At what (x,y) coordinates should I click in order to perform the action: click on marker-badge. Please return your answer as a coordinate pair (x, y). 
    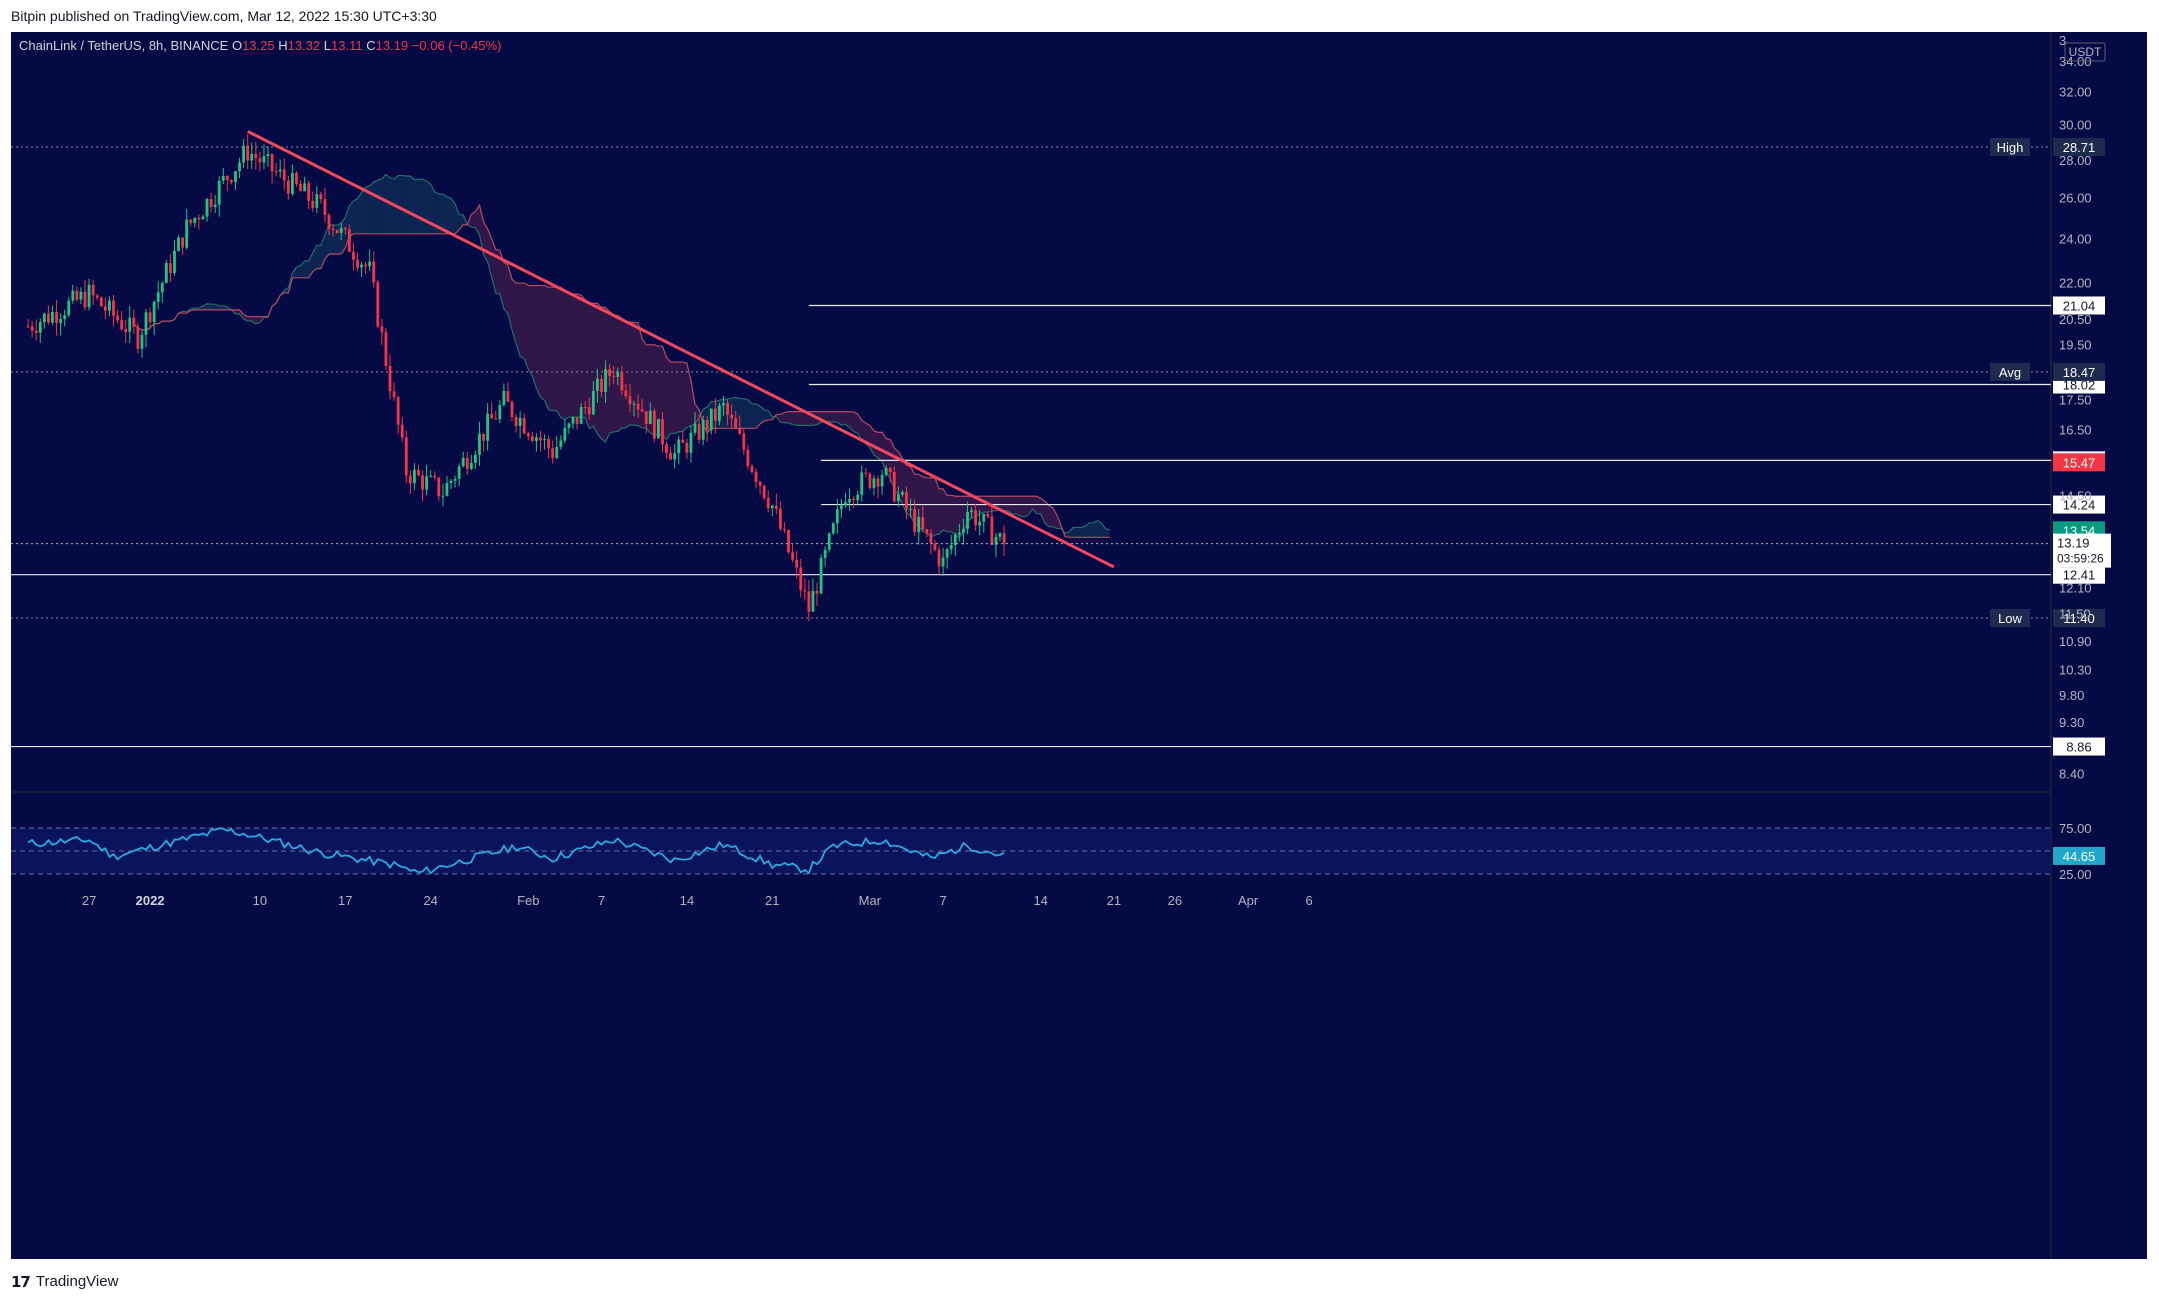
    Looking at the image, I should click on (2079, 371).